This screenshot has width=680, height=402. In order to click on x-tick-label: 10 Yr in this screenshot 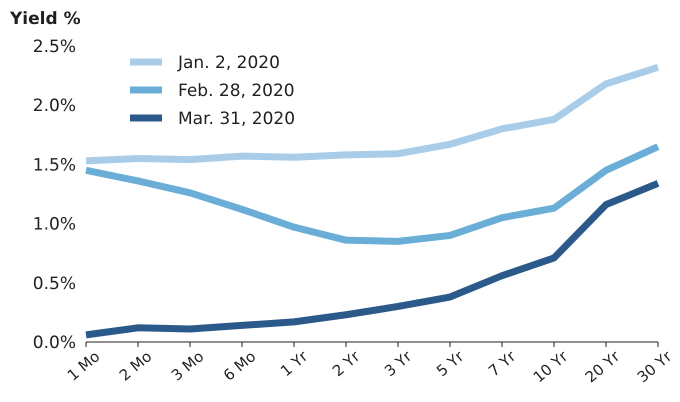, I will do `click(551, 366)`.